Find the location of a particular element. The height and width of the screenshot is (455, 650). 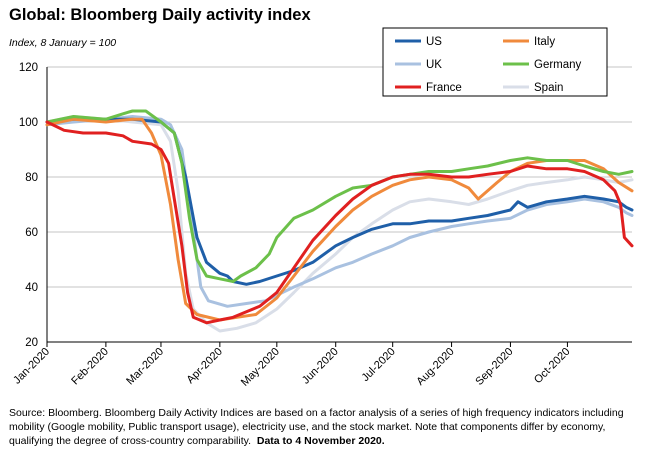

x-tick-label: Sep-2020 is located at coordinates (494, 367).